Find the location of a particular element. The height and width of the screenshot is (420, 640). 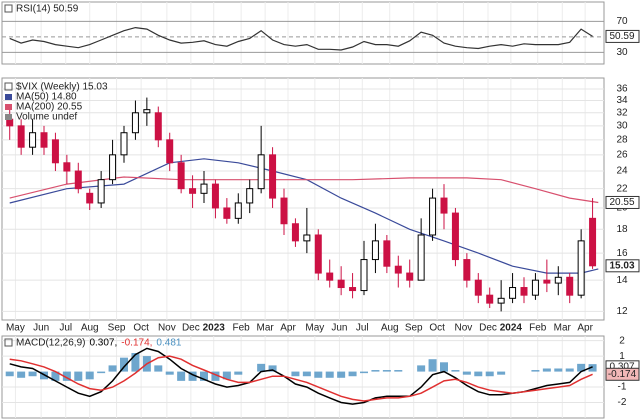

panel-title: MACD(12,26,9) is located at coordinates (50, 343).